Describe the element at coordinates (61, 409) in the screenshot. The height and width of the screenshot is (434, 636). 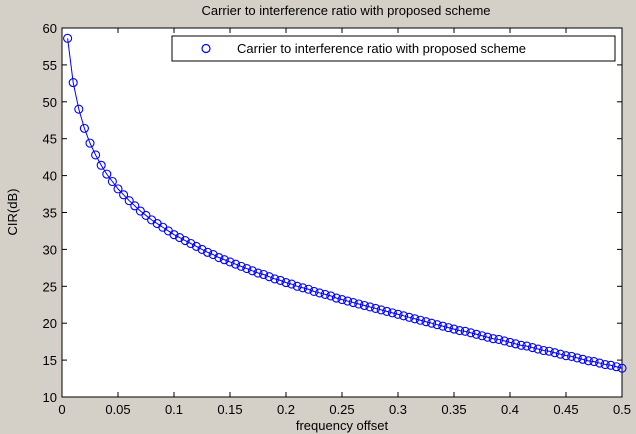
I see `x-tick-label: 0` at that location.